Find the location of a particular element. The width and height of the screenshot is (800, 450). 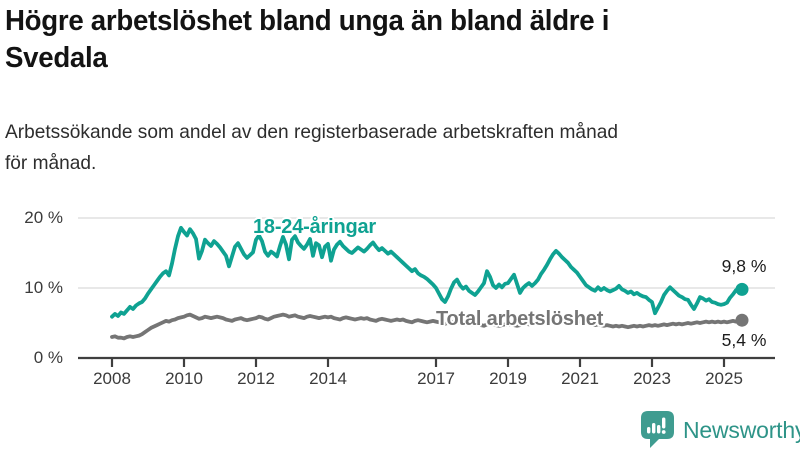

newsworthy-logo: Newsworthy is located at coordinates (720, 430).